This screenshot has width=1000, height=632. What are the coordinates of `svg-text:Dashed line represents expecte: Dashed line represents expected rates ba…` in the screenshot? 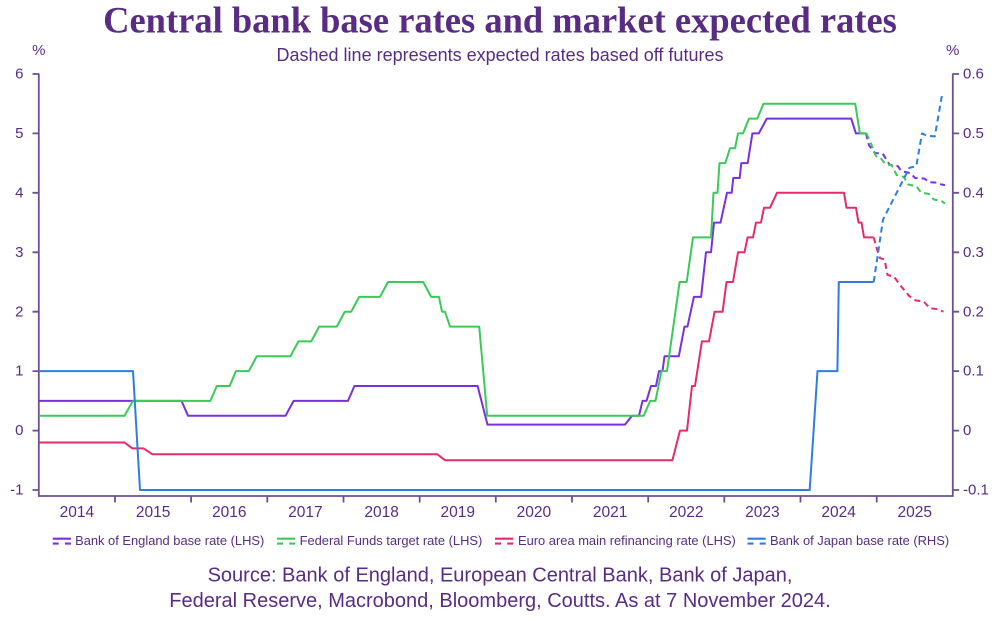 It's located at (500, 55).